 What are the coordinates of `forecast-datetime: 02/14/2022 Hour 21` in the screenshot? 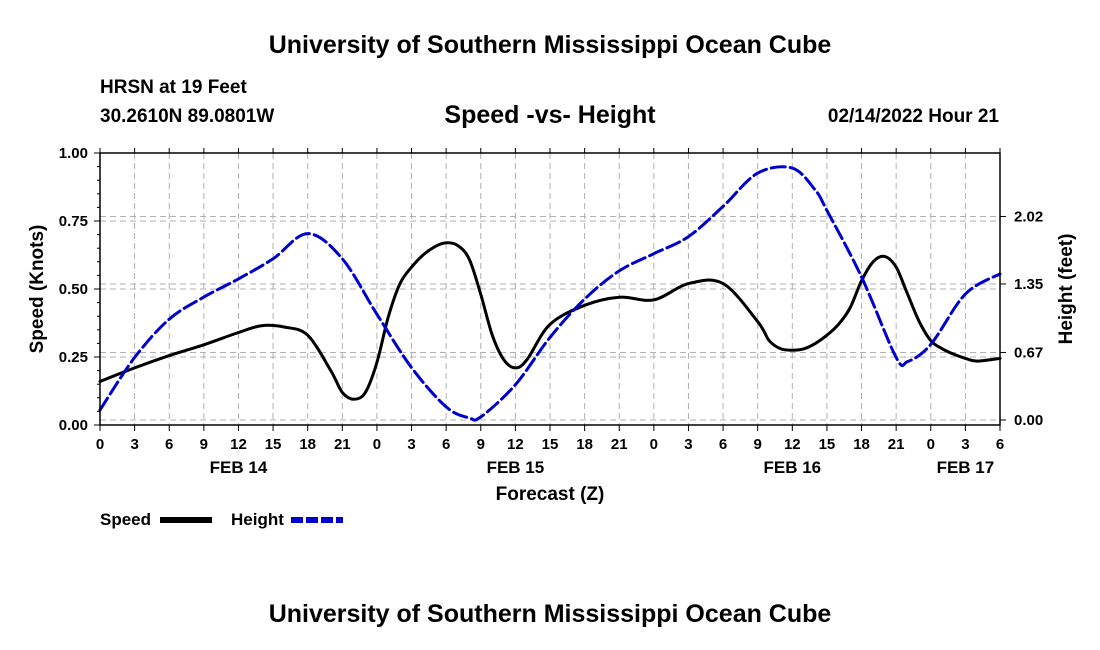 It's located at (913, 116).